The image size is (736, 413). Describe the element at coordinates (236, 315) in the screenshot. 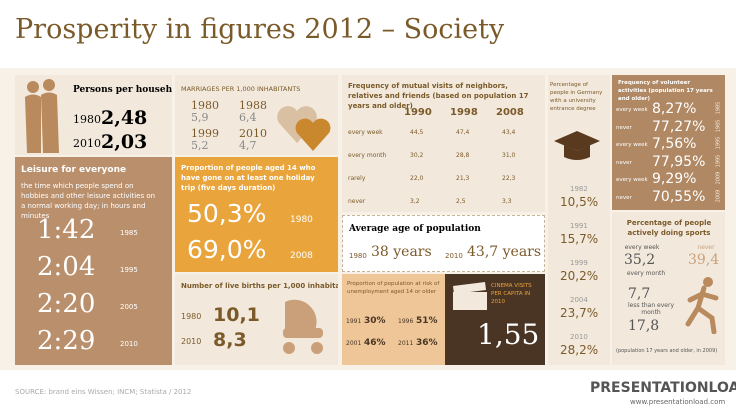

I see `value: 10,1` at that location.